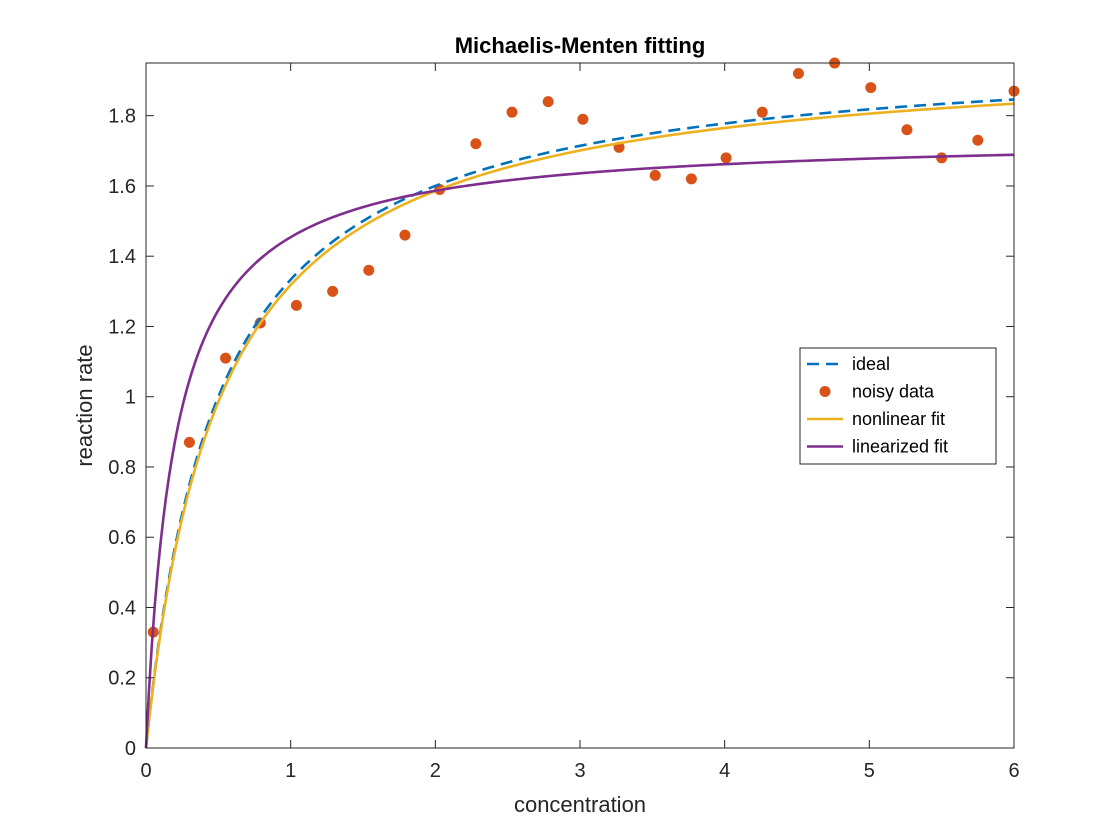 This screenshot has height=840, width=1120. I want to click on x-axis-label: concentration, so click(580, 804).